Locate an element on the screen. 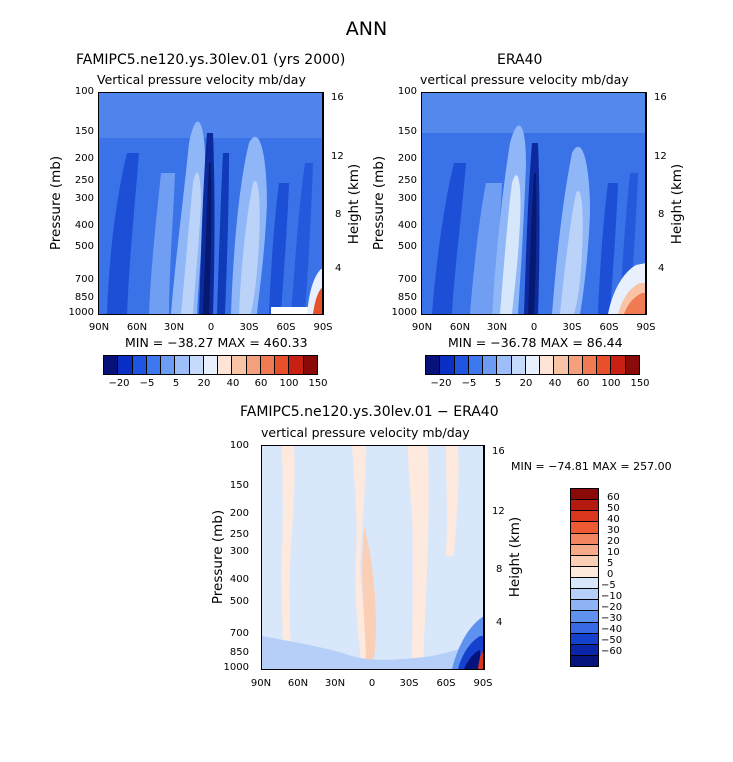 The height and width of the screenshot is (762, 733). panel1-ylabel: Pressure (mb) is located at coordinates (56, 203).